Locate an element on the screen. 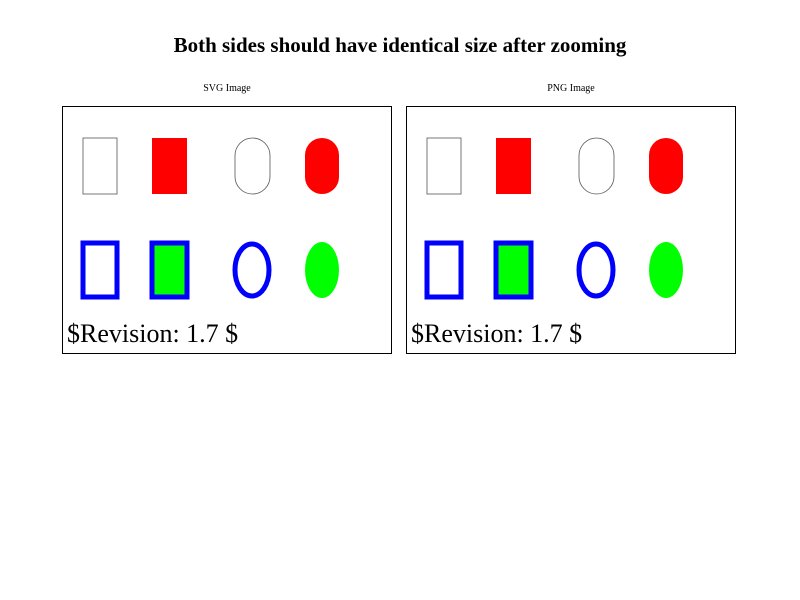 Image resolution: width=800 pixels, height=600 pixels. svg-image-canvas: $Revision: 1.7 $ is located at coordinates (203, 242).